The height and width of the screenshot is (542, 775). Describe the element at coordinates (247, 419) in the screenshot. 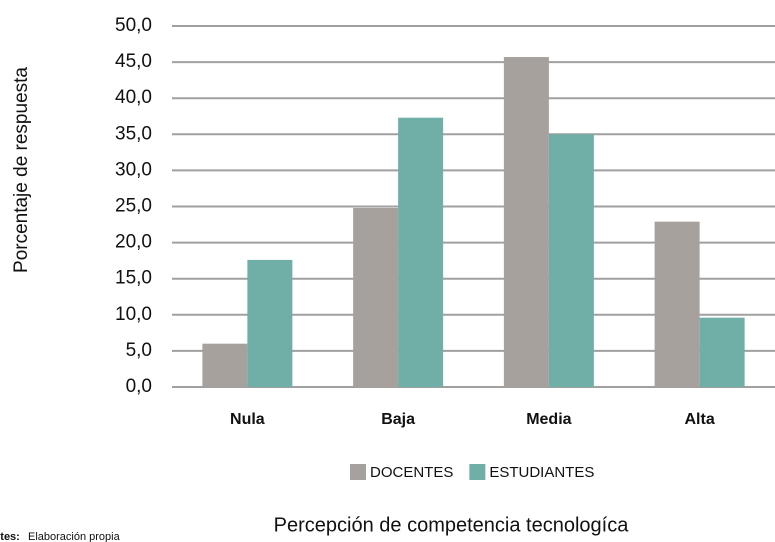

I see `x-tick-label: Nula` at that location.